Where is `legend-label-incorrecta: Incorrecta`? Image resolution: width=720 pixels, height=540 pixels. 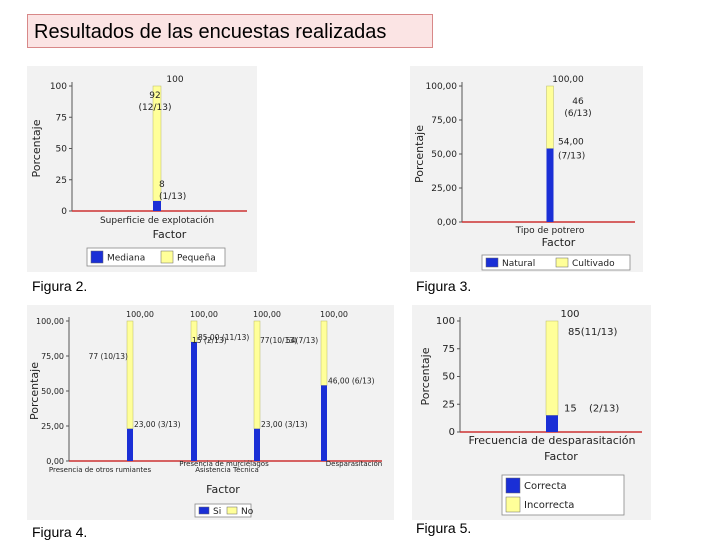
legend-label-incorrecta: Incorrecta is located at coordinates (549, 505).